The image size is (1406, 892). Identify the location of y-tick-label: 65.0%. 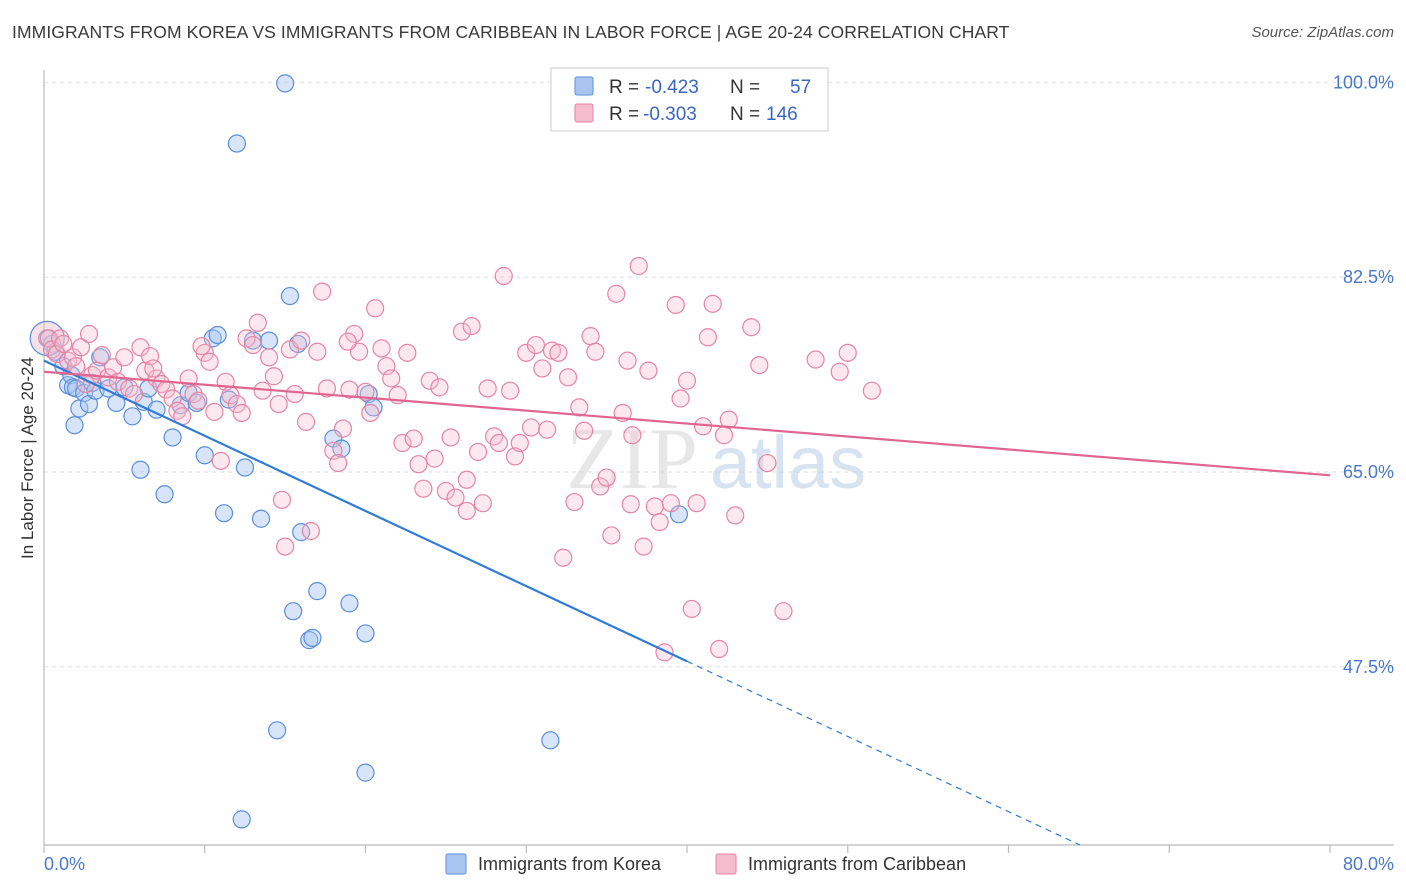
(1368, 472).